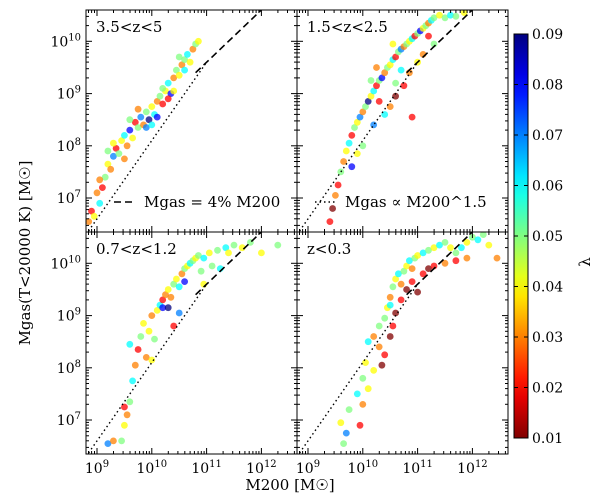  What do you see at coordinates (289, 485) in the screenshot?
I see `x-axis-label: M200 [M☉]` at bounding box center [289, 485].